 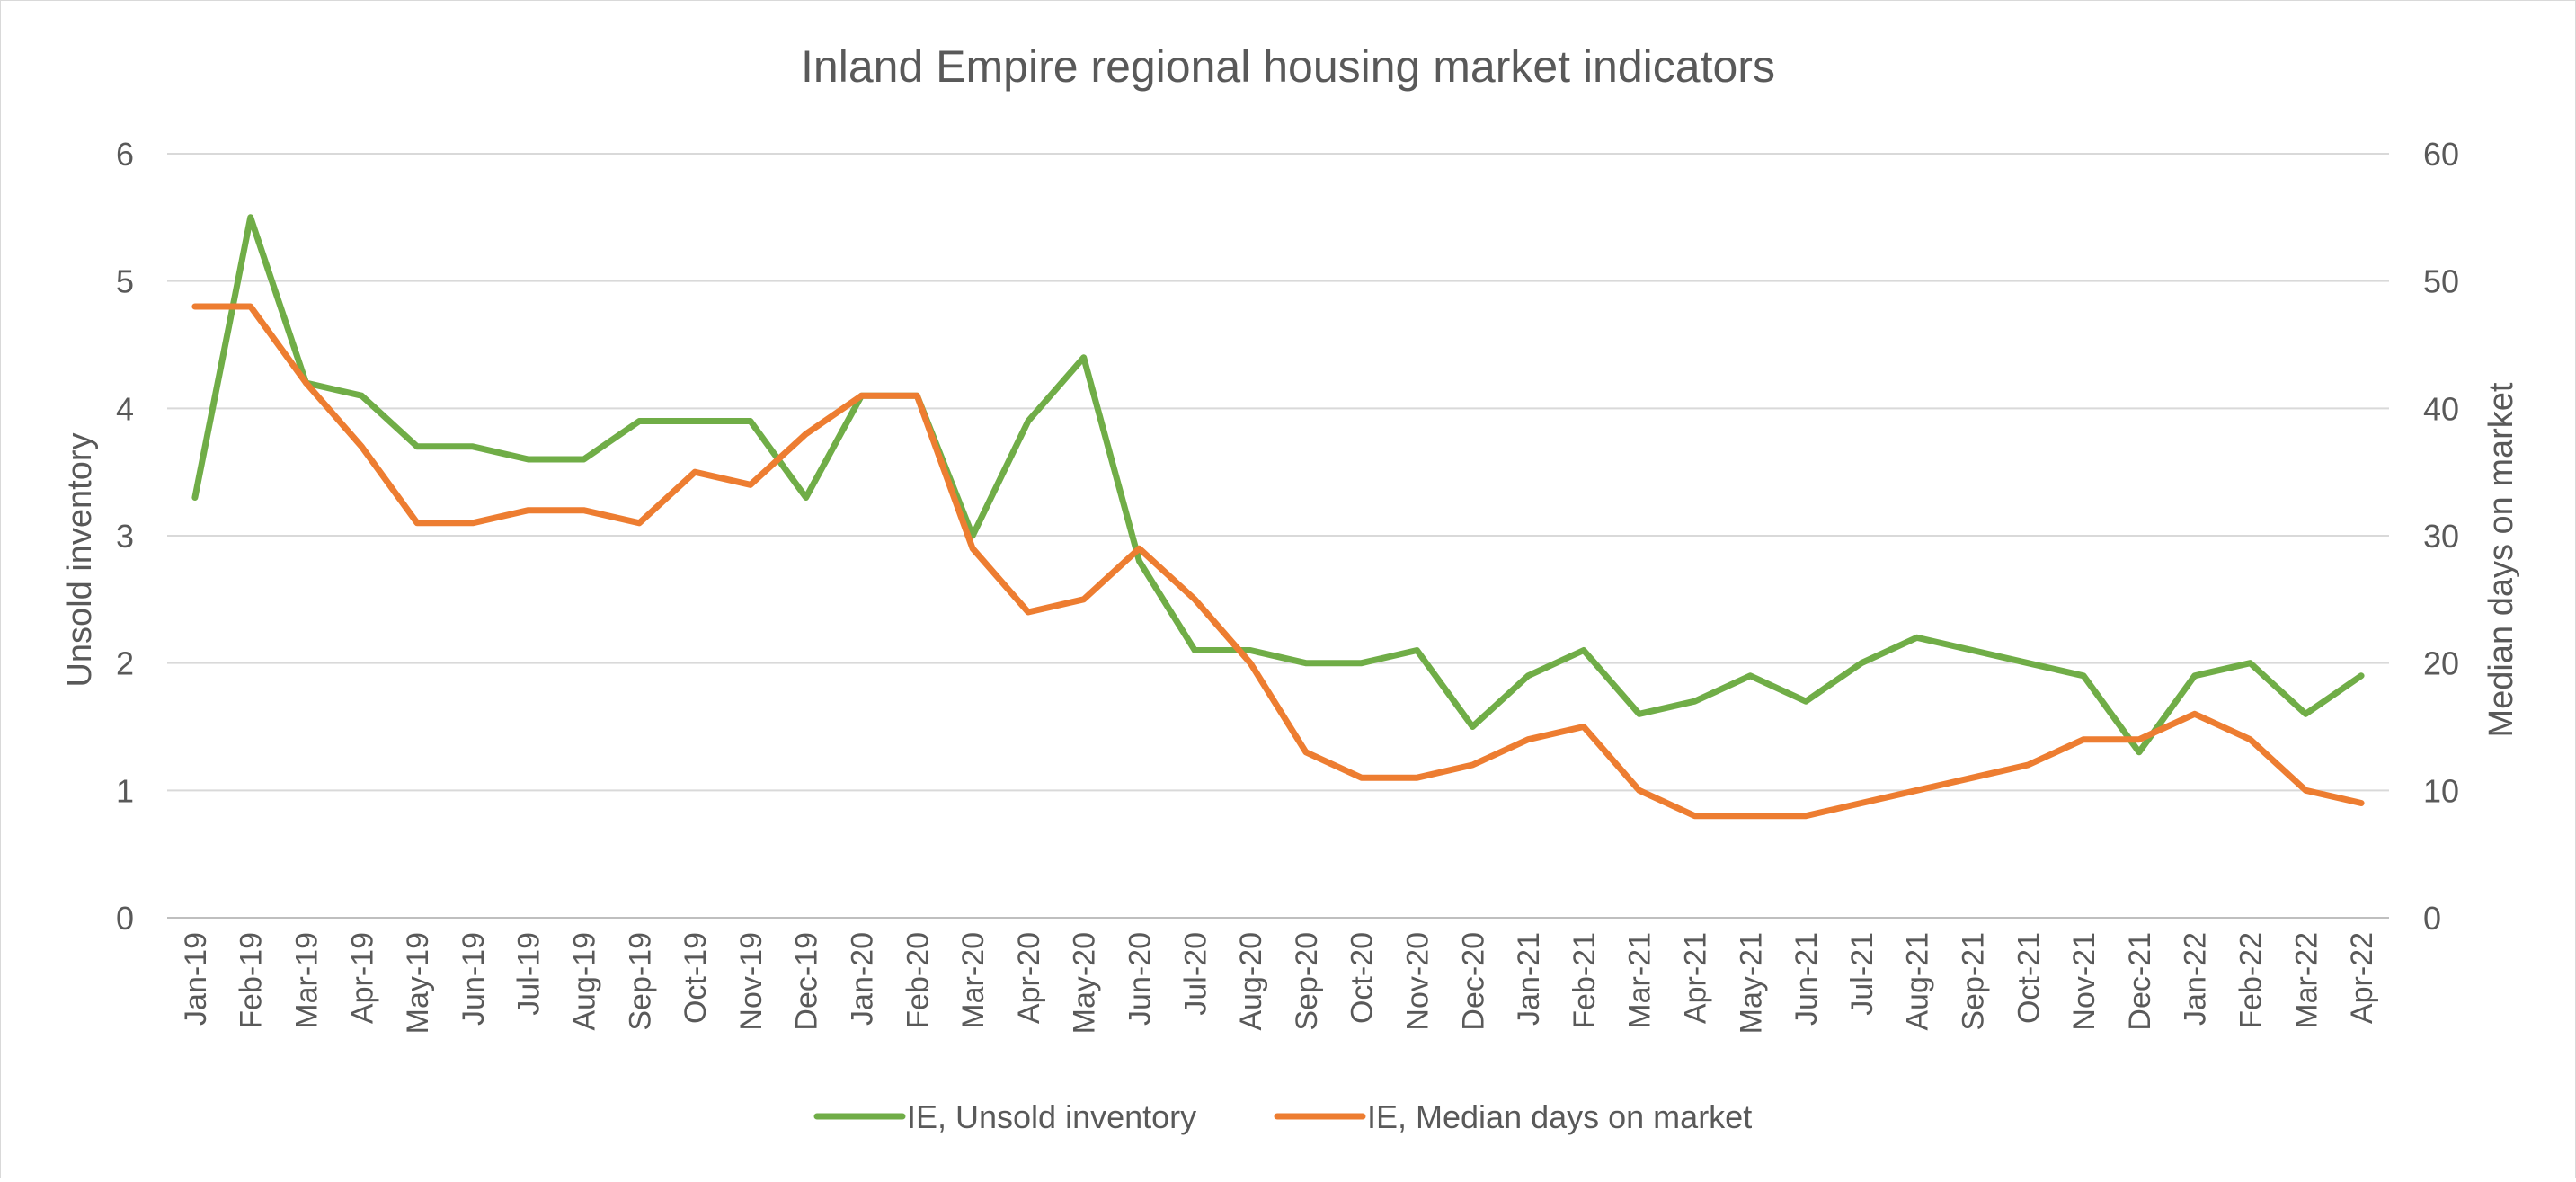 What do you see at coordinates (125, 154) in the screenshot?
I see `left-tick-label: 6` at bounding box center [125, 154].